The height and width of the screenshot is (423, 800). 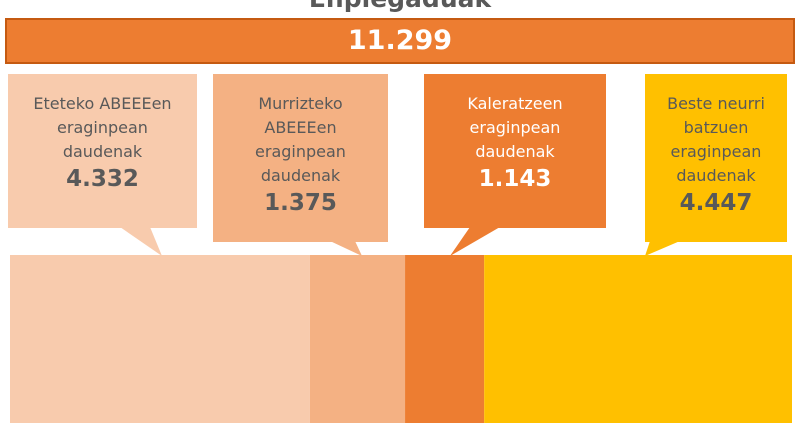 I want to click on value-label: 1.143, so click(x=515, y=179).